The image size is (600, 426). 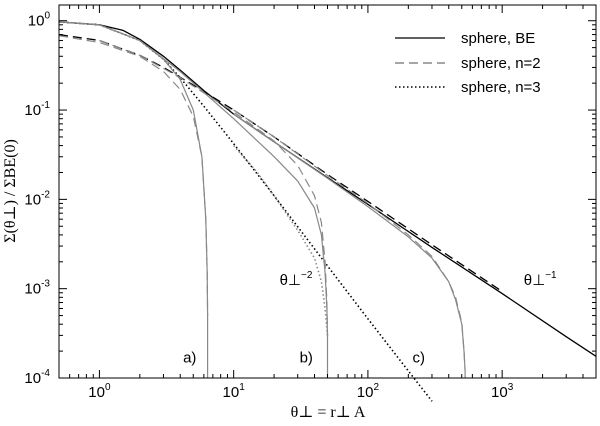 I want to click on annotations-layer: a) b) c) θ⊥−2 θ⊥−1, so click(x=370, y=318).